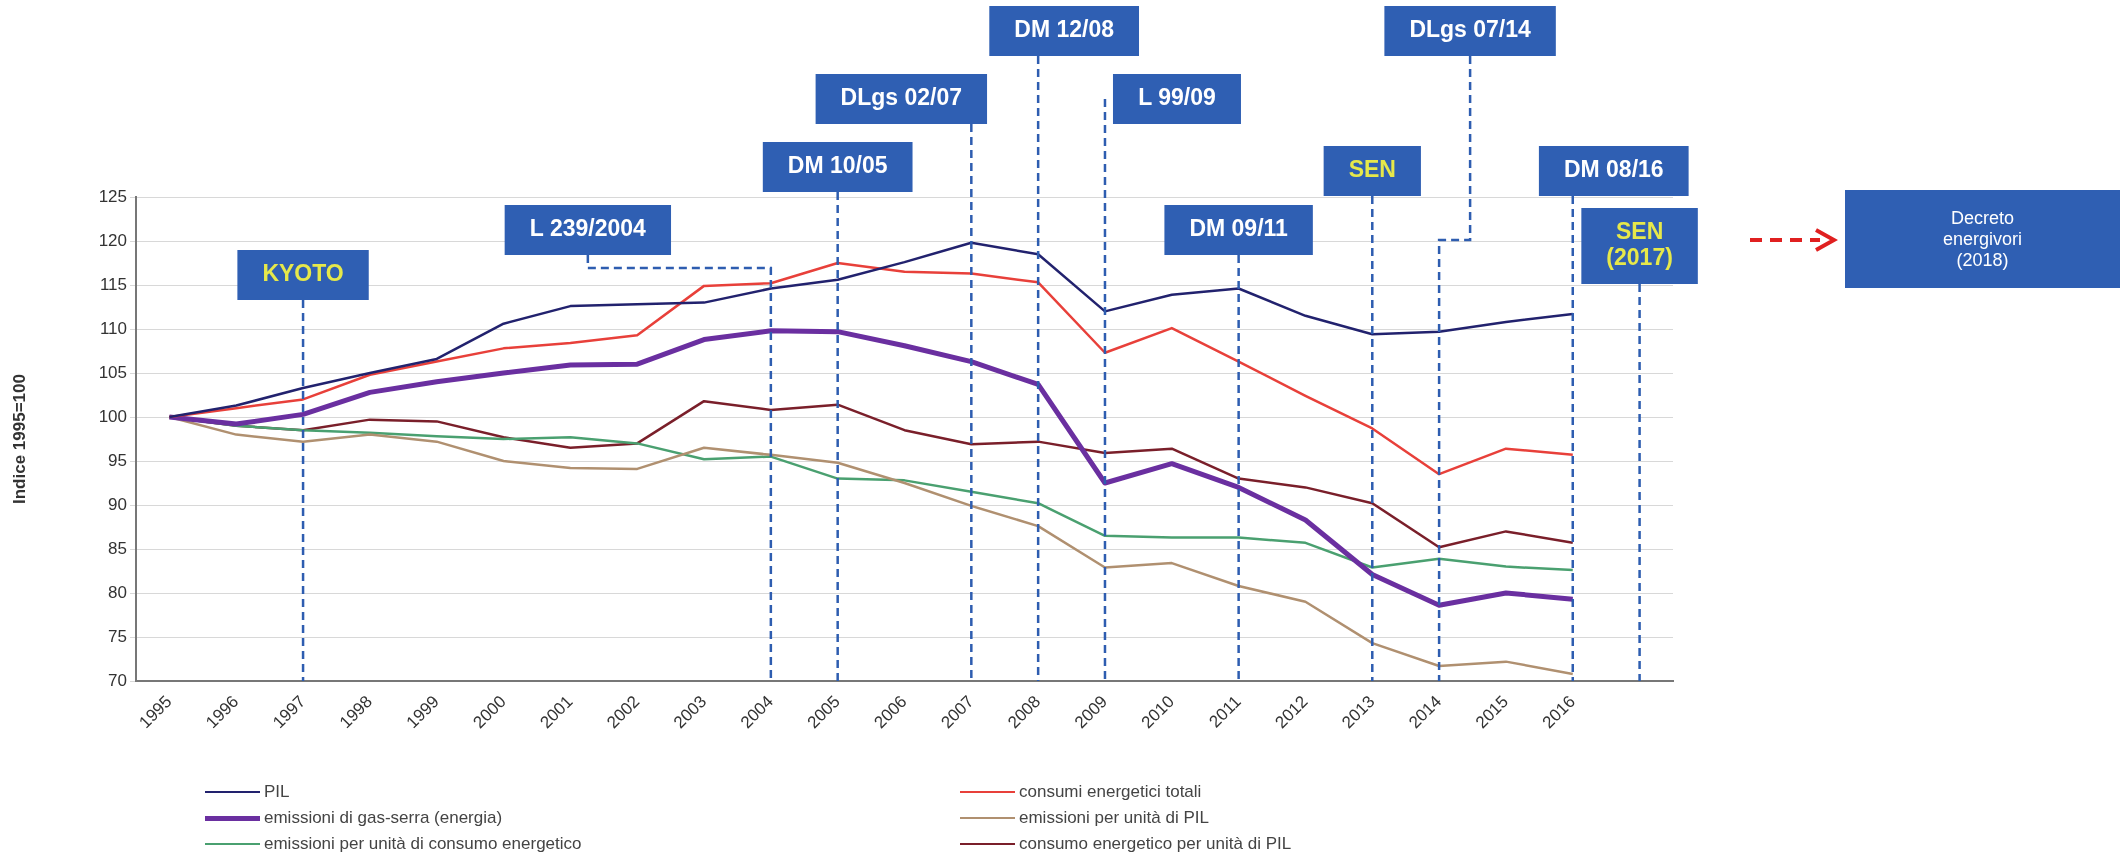 Image resolution: width=2126 pixels, height=868 pixels. I want to click on ref-line-label: DM 08/16, so click(1613, 169).